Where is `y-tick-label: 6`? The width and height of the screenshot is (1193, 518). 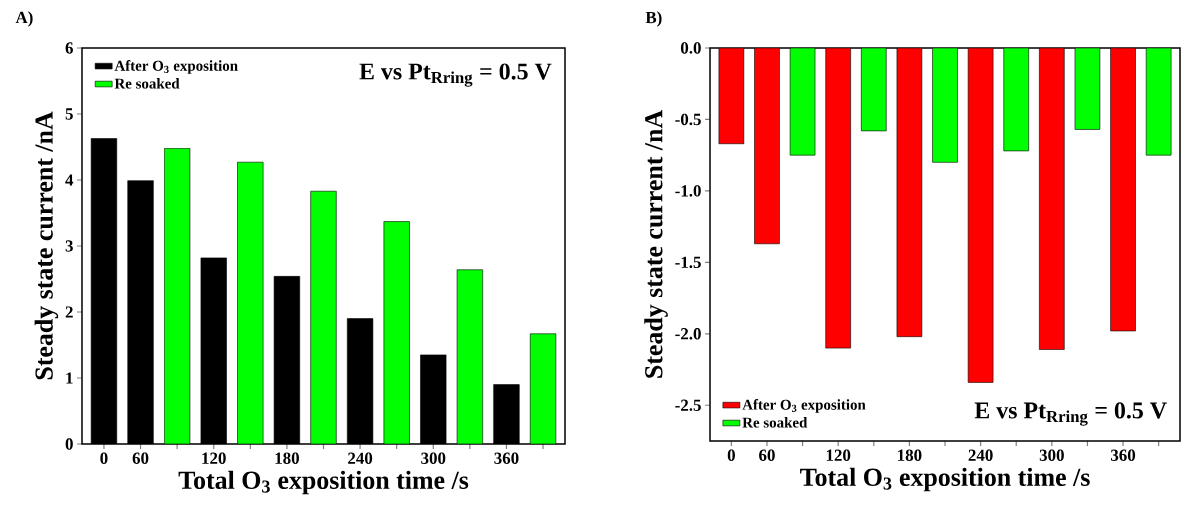
y-tick-label: 6 is located at coordinates (69, 48).